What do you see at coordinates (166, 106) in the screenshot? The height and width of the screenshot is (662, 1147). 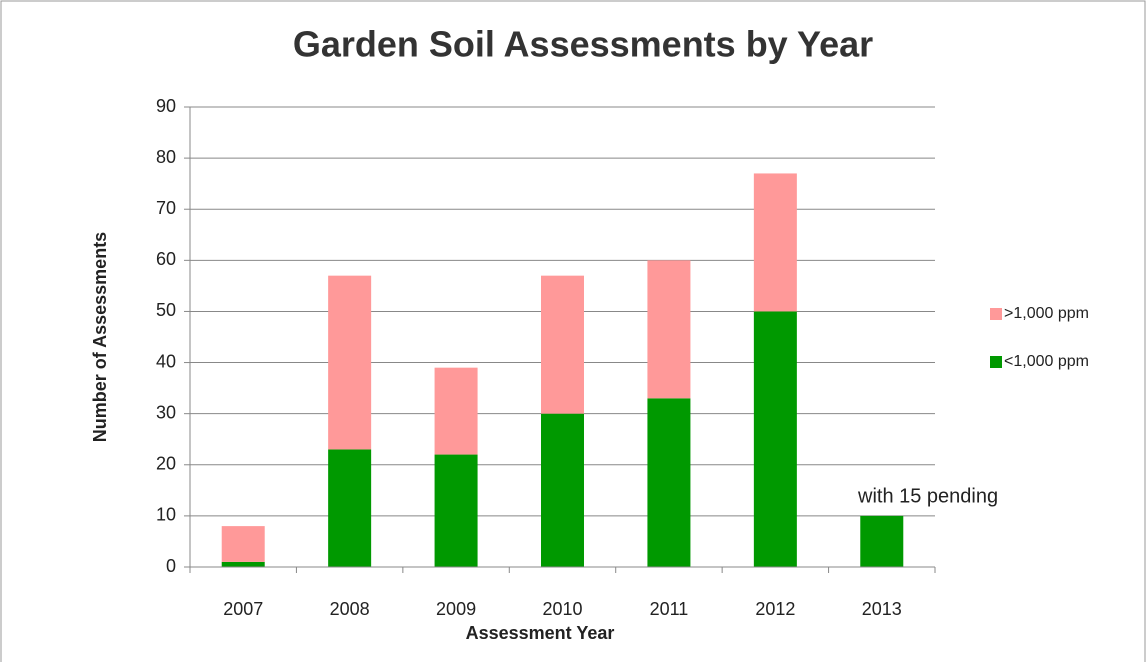 I see `y-tick-label: 90` at bounding box center [166, 106].